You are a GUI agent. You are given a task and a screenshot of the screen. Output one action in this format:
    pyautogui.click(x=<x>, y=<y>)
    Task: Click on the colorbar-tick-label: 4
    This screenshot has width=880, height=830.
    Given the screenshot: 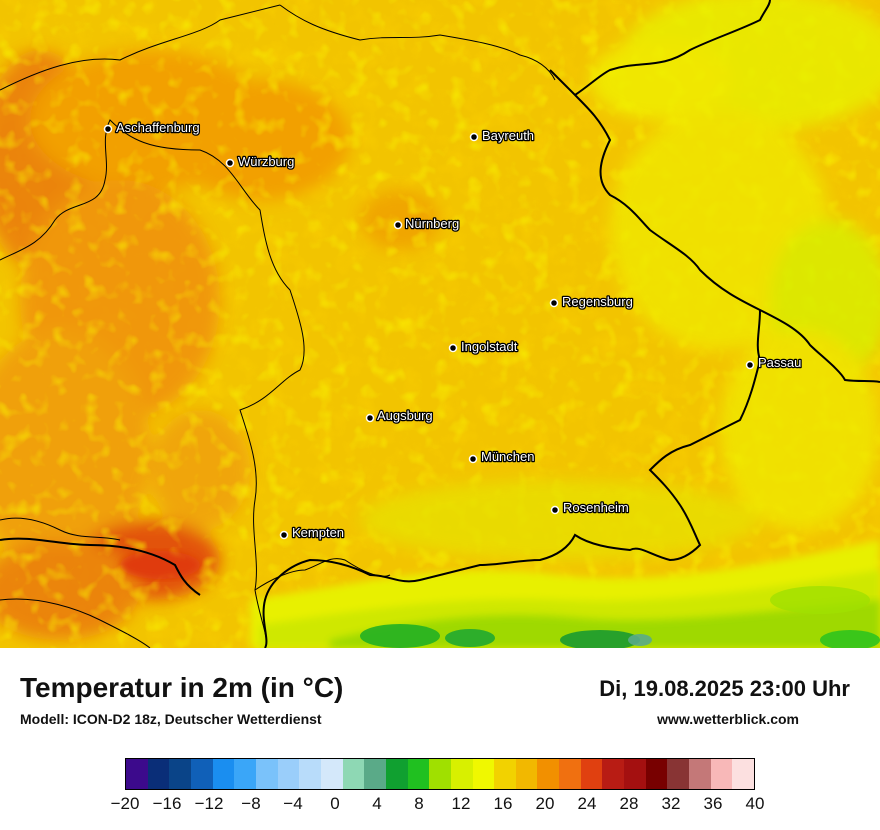 What is the action you would take?
    pyautogui.click(x=377, y=803)
    